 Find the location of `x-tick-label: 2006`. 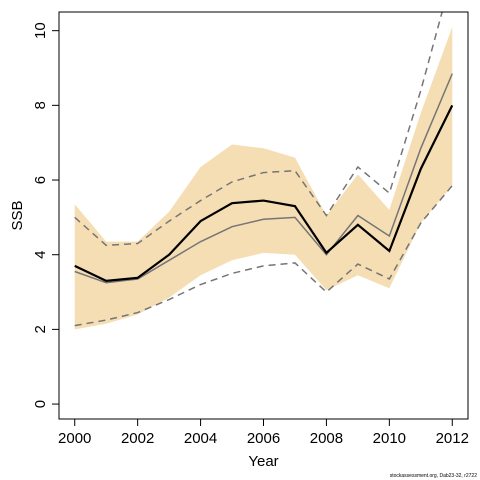

x-tick-label: 2006 is located at coordinates (263, 438).